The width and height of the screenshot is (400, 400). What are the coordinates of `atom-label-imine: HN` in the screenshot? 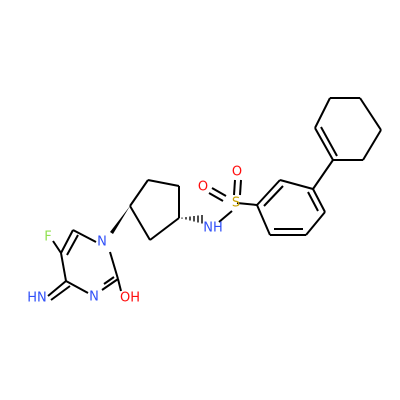 It's located at (37, 298).